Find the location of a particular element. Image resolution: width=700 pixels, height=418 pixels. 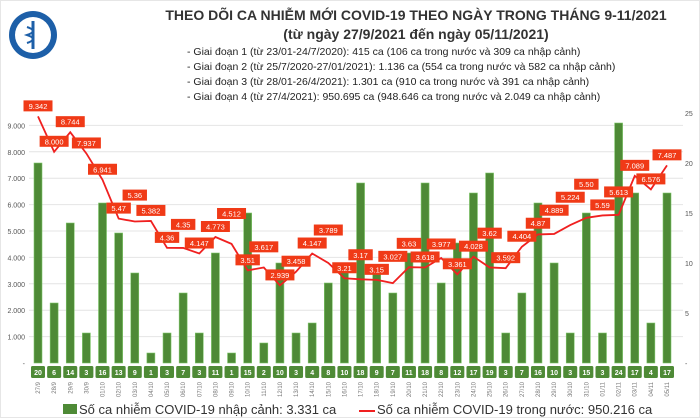

line-data-label: 4.147 is located at coordinates (199, 243).